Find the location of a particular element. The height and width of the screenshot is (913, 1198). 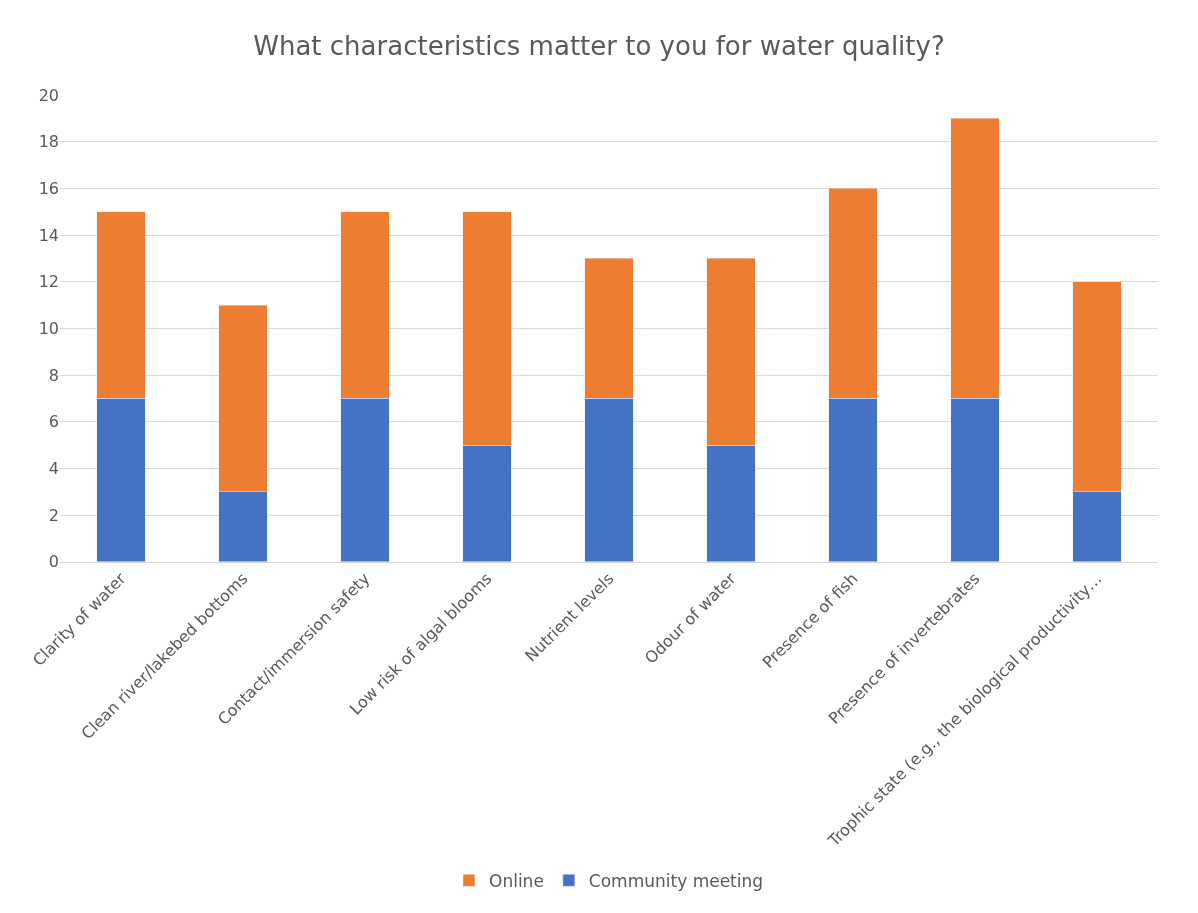

y-tick-label: 8 is located at coordinates (53, 375).